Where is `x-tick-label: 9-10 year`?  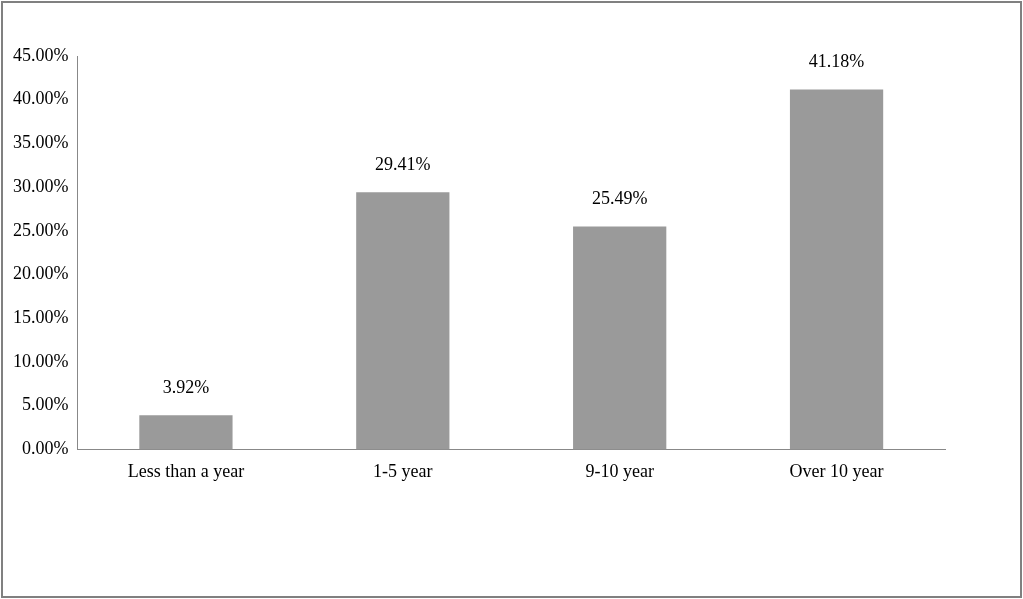
x-tick-label: 9-10 year is located at coordinates (619, 470).